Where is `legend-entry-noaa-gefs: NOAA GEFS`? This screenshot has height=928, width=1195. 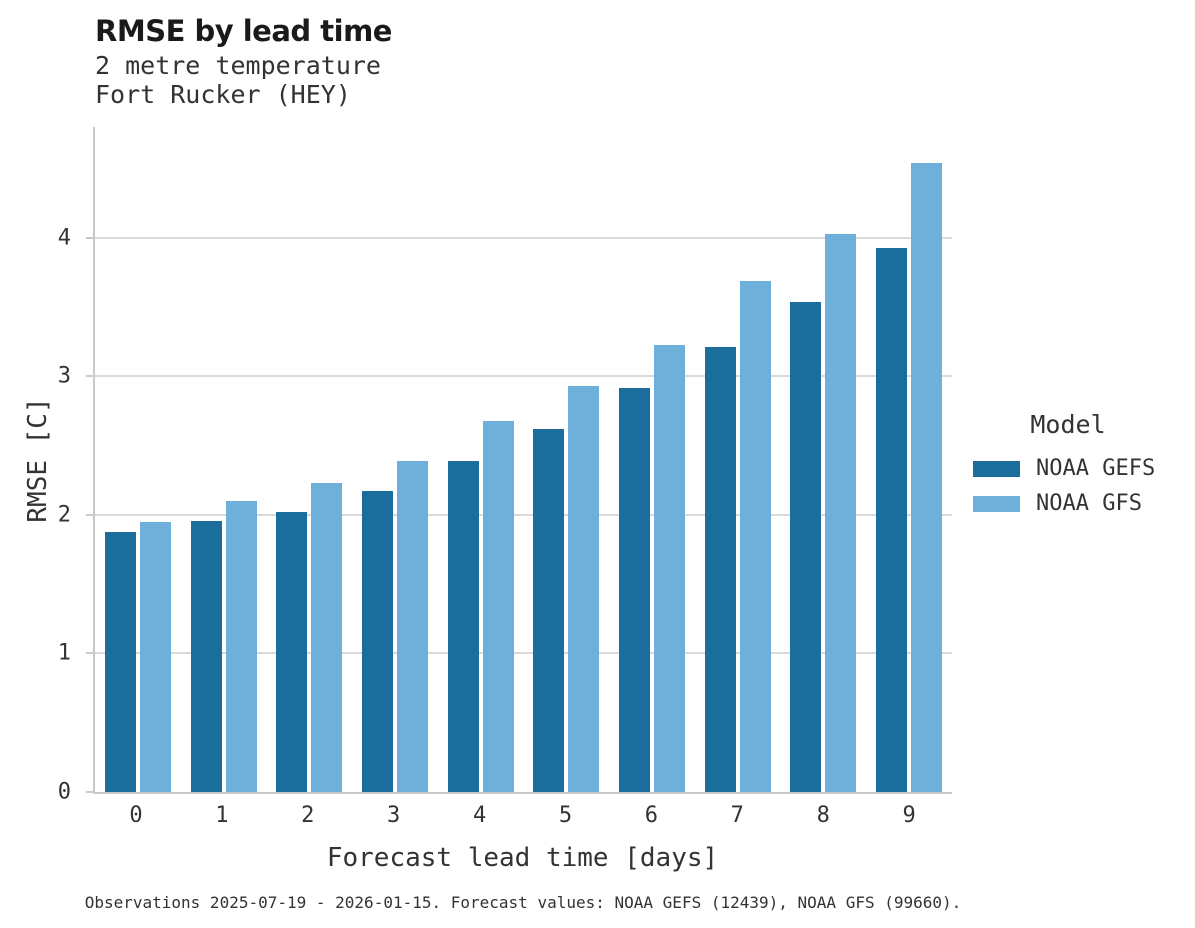
legend-entry-noaa-gefs: NOAA GEFS is located at coordinates (1068, 468).